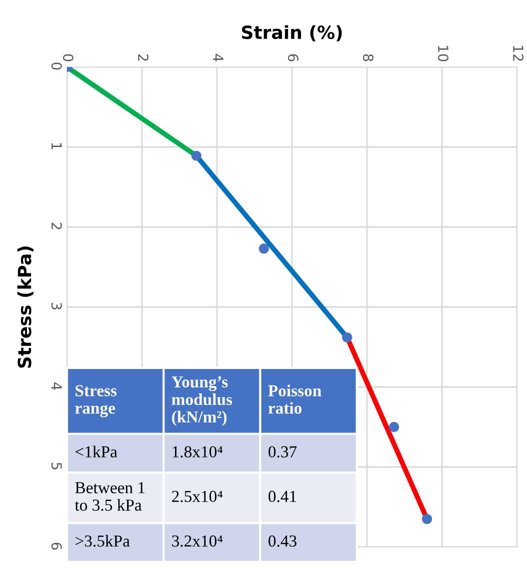  Describe the element at coordinates (56, 66) in the screenshot. I see `y-tick-label: 0` at that location.